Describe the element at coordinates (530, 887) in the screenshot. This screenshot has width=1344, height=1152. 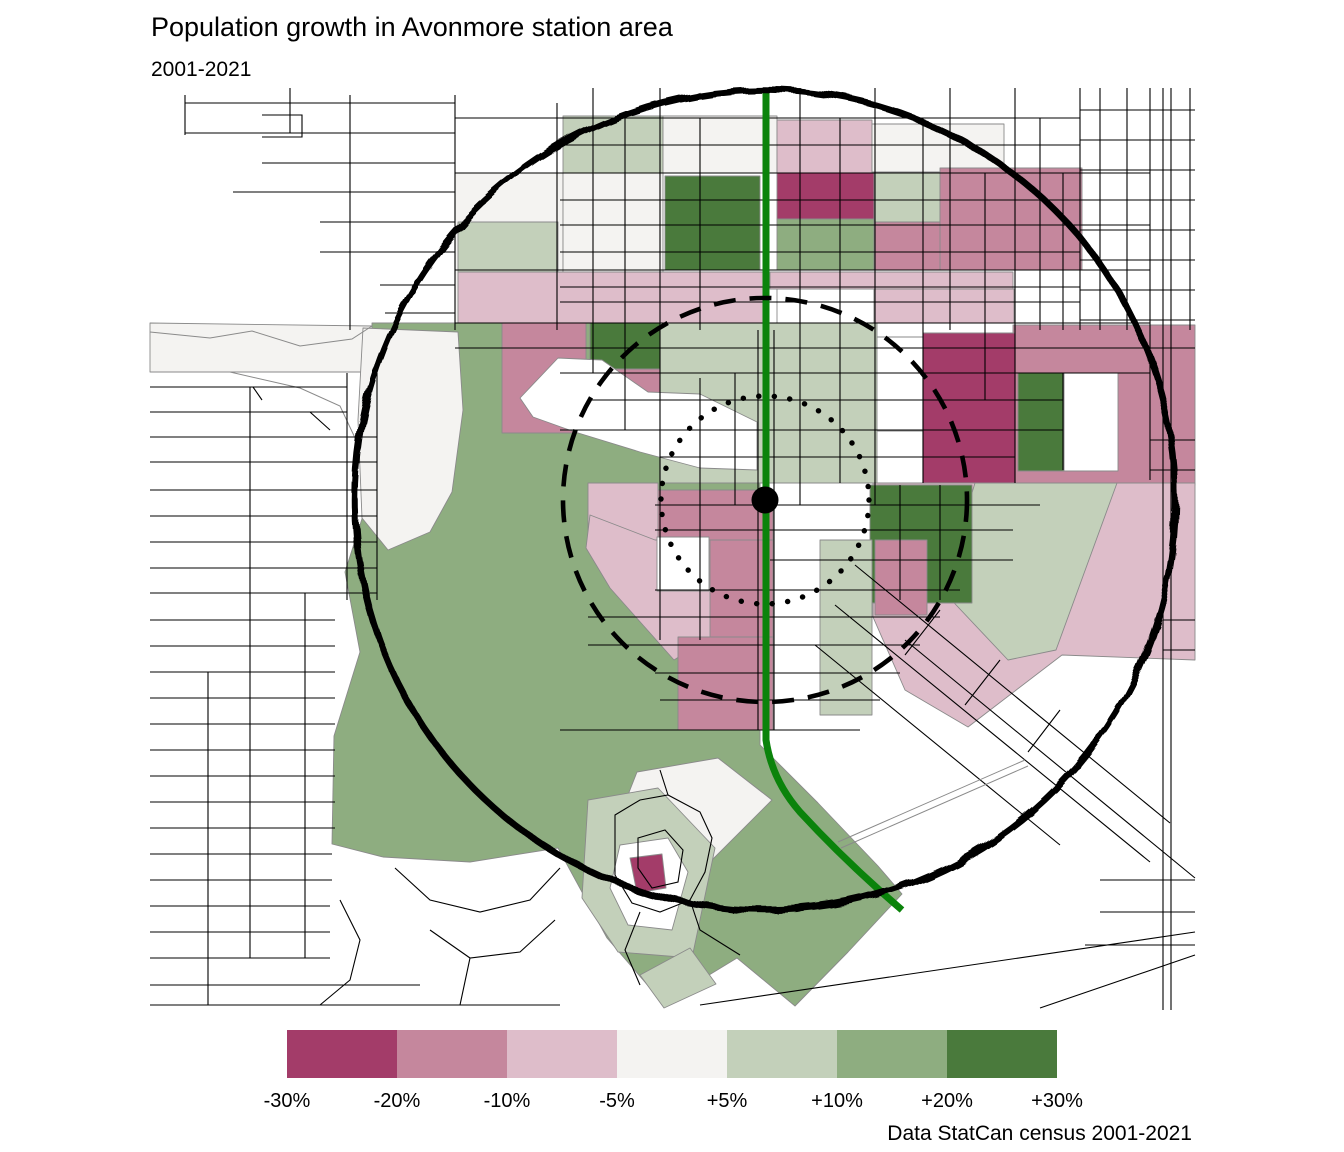
I see `roads-south-loops` at that location.